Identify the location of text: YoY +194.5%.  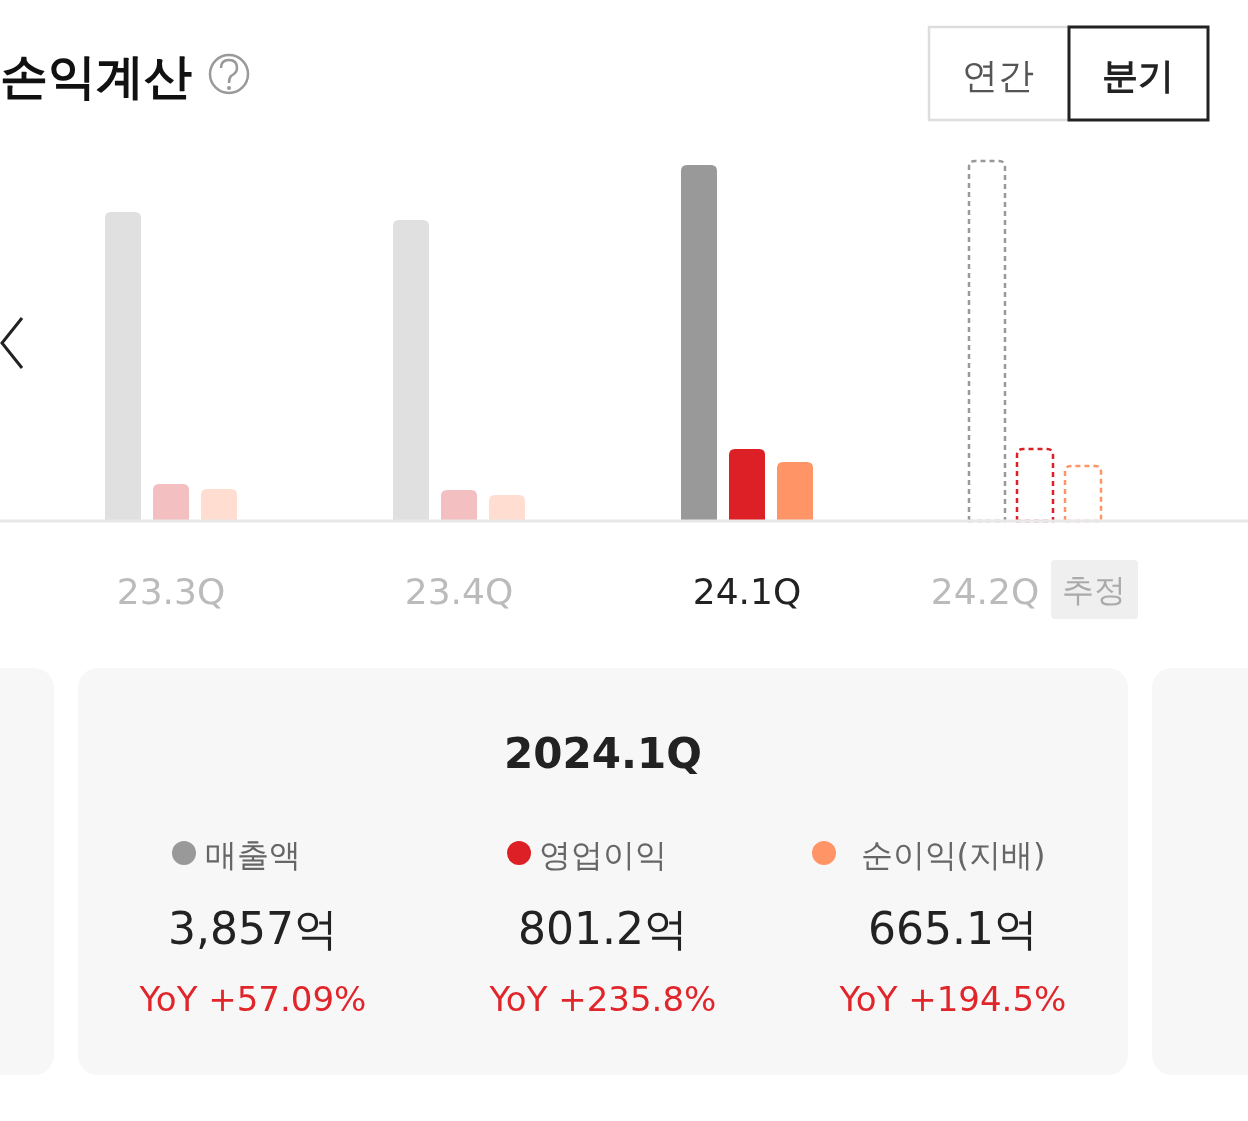
(952, 999).